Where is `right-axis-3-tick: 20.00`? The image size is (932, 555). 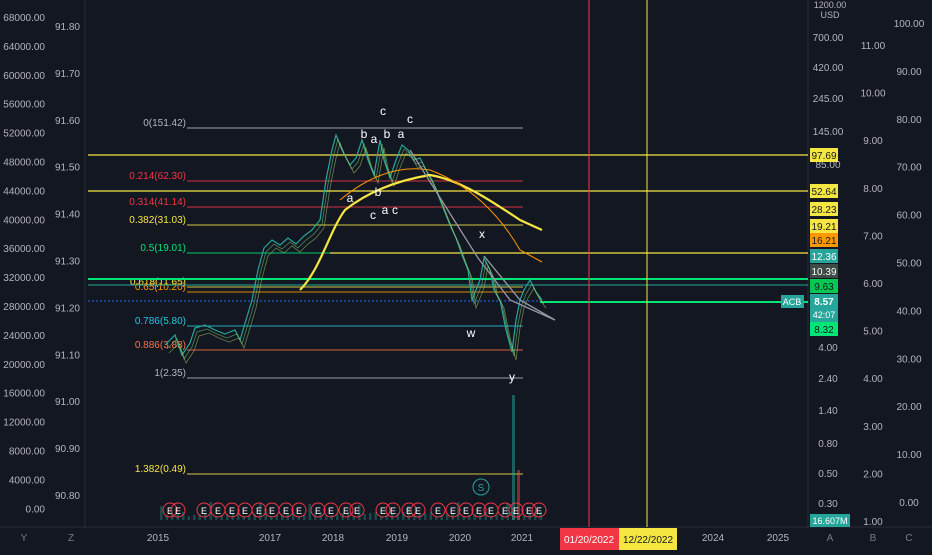 right-axis-3-tick: 20.00 is located at coordinates (908, 407).